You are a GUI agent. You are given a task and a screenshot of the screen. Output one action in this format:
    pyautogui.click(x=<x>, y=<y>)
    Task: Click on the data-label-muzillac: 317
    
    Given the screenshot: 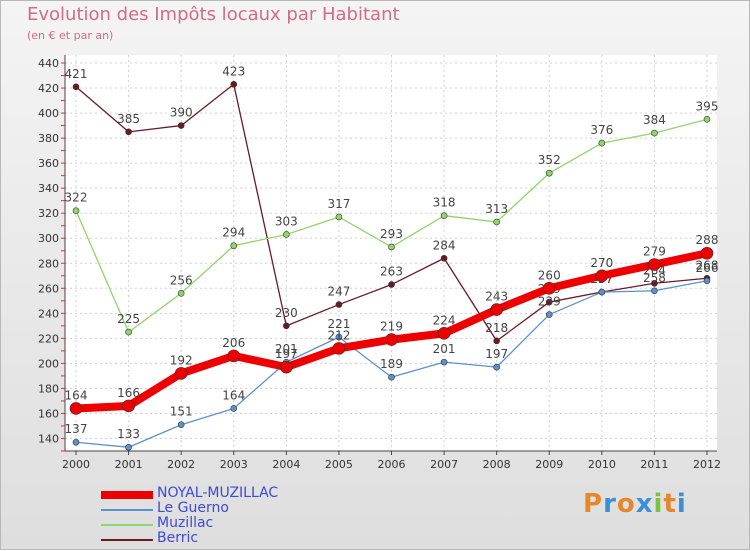 What is the action you would take?
    pyautogui.click(x=338, y=204)
    